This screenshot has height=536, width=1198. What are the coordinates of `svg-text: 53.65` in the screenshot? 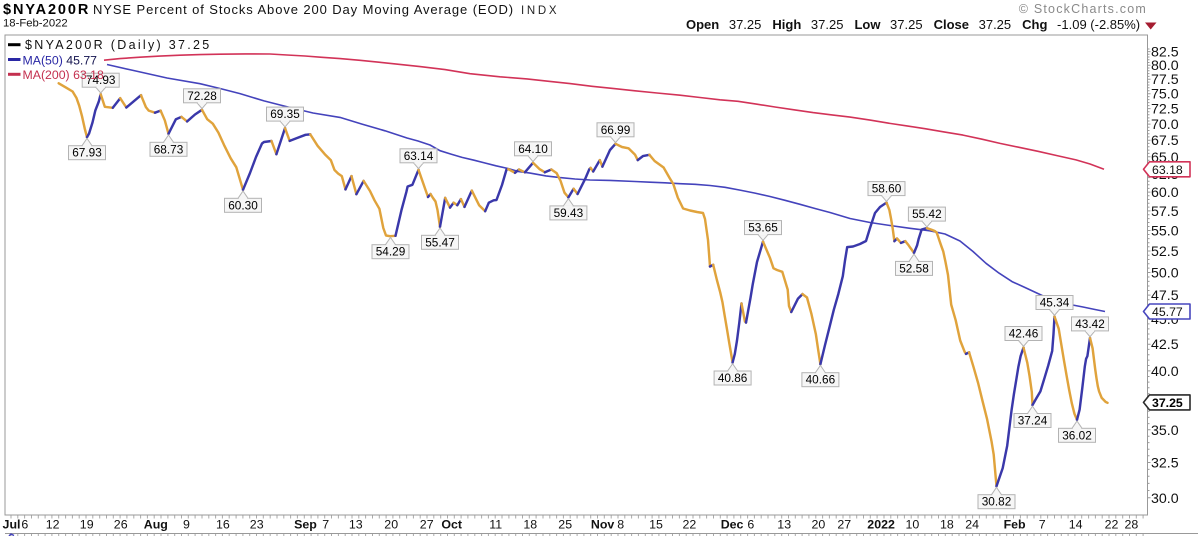 It's located at (763, 228).